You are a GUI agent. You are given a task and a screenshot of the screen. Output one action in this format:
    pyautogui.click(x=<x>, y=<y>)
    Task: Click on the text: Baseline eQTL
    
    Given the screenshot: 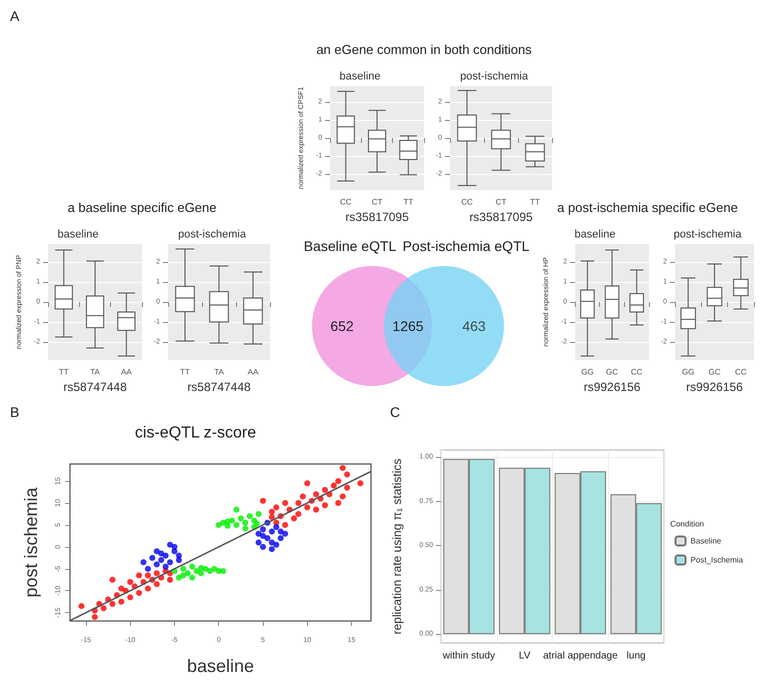 What is the action you would take?
    pyautogui.click(x=350, y=246)
    